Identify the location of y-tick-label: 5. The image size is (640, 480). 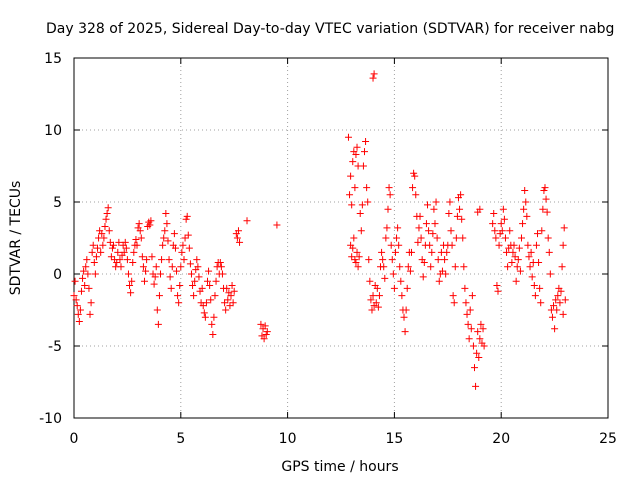
(57, 203).